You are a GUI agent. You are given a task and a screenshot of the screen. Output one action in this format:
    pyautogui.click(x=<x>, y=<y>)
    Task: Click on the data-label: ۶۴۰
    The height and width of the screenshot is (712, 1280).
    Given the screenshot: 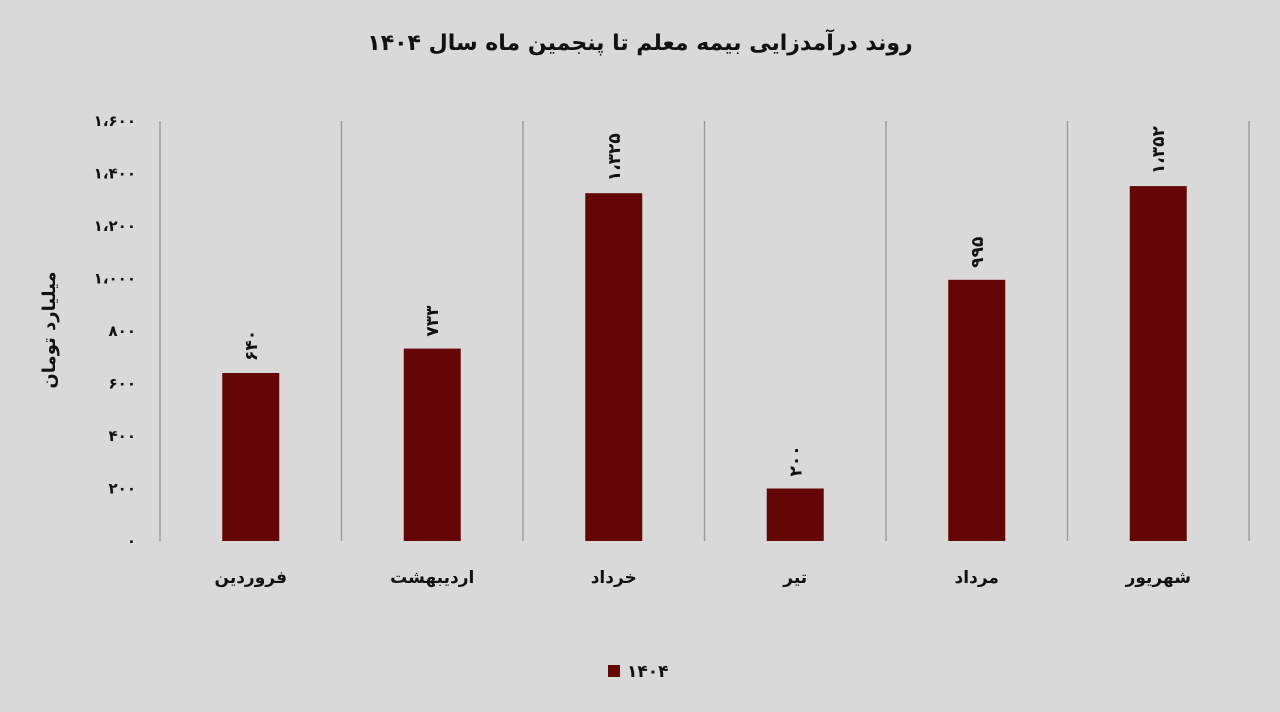 What is the action you would take?
    pyautogui.click(x=252, y=345)
    